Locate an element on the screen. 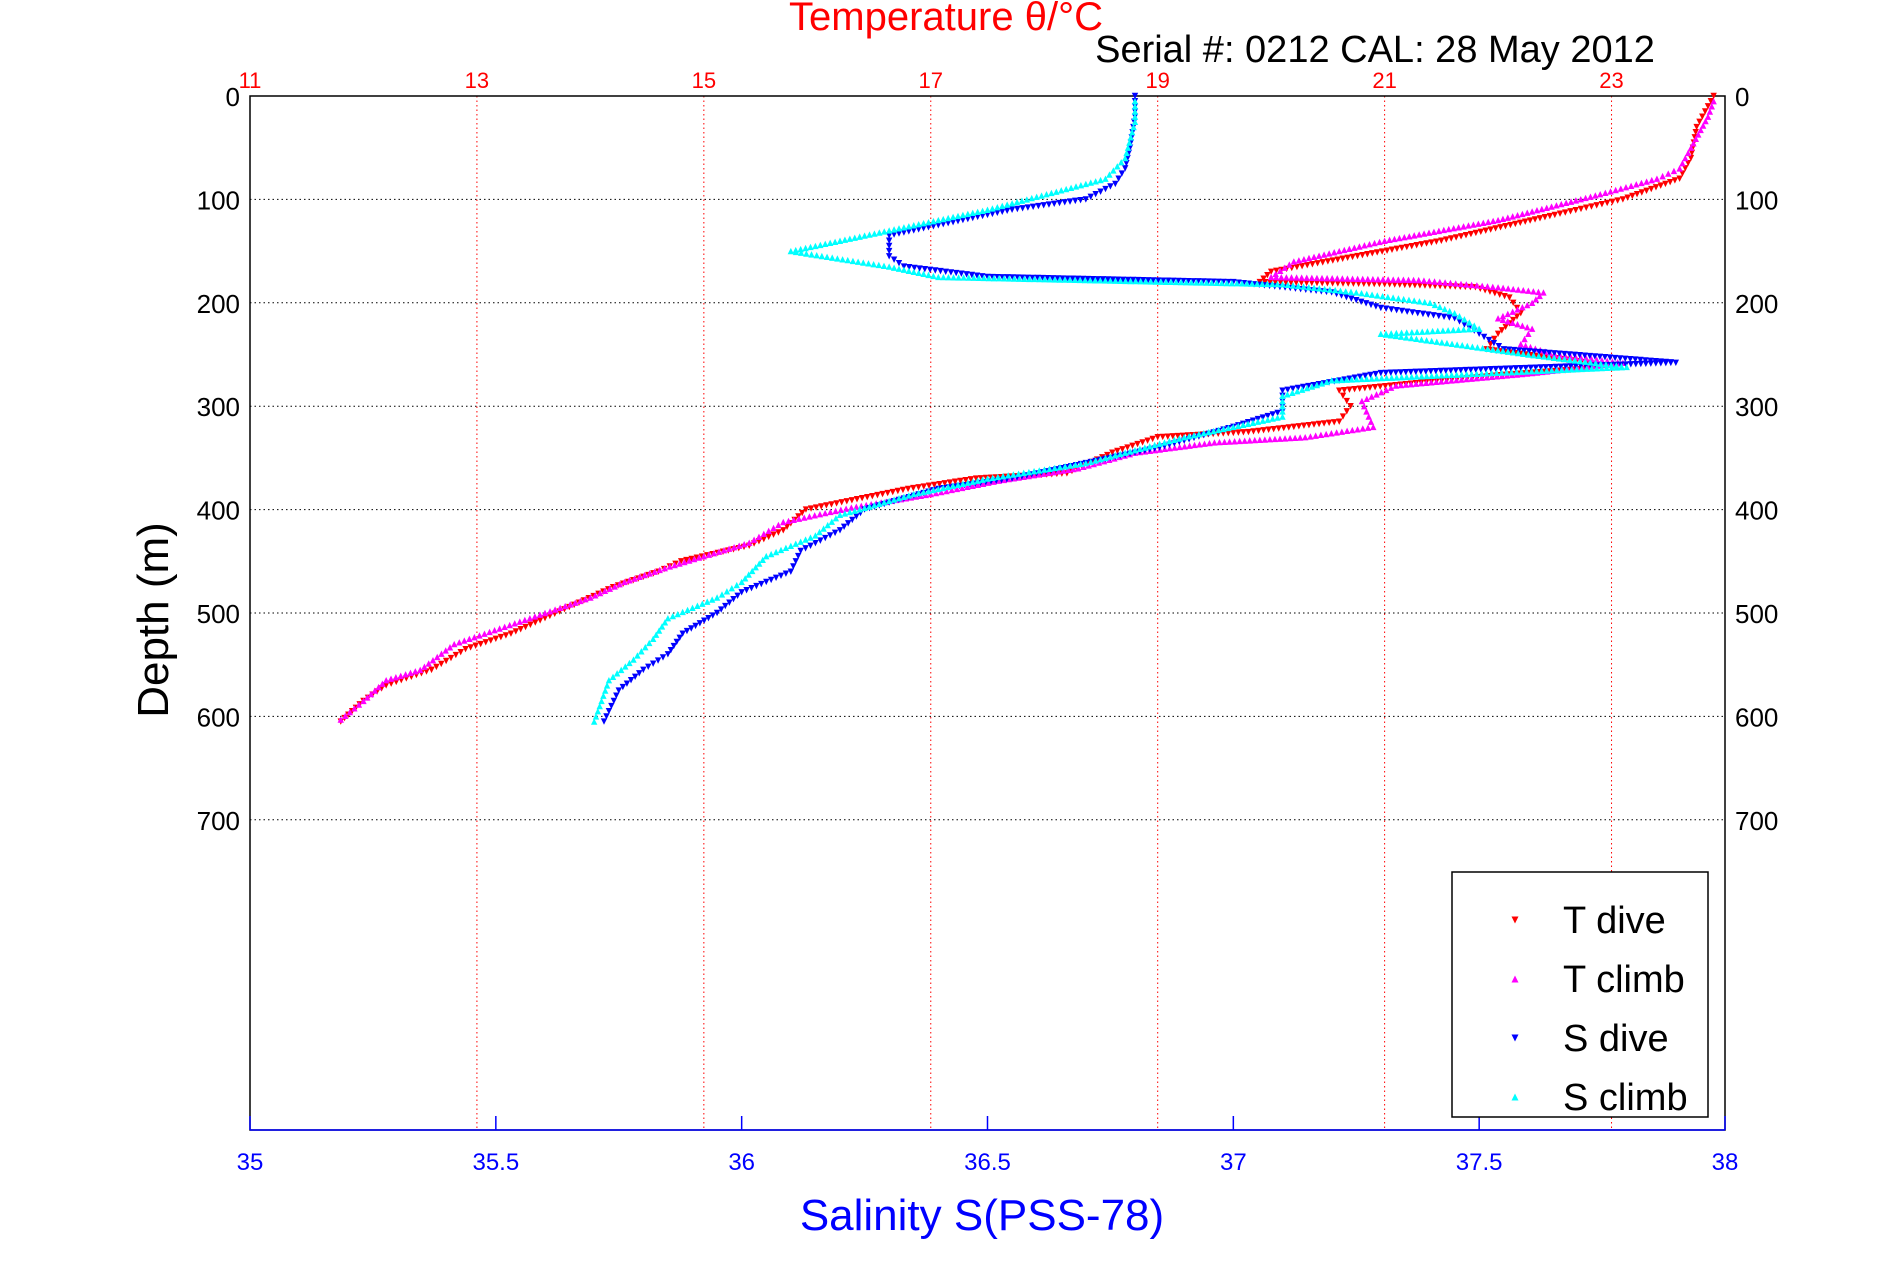 The width and height of the screenshot is (1891, 1262). depth-tick-label-right: 0 is located at coordinates (1742, 97).